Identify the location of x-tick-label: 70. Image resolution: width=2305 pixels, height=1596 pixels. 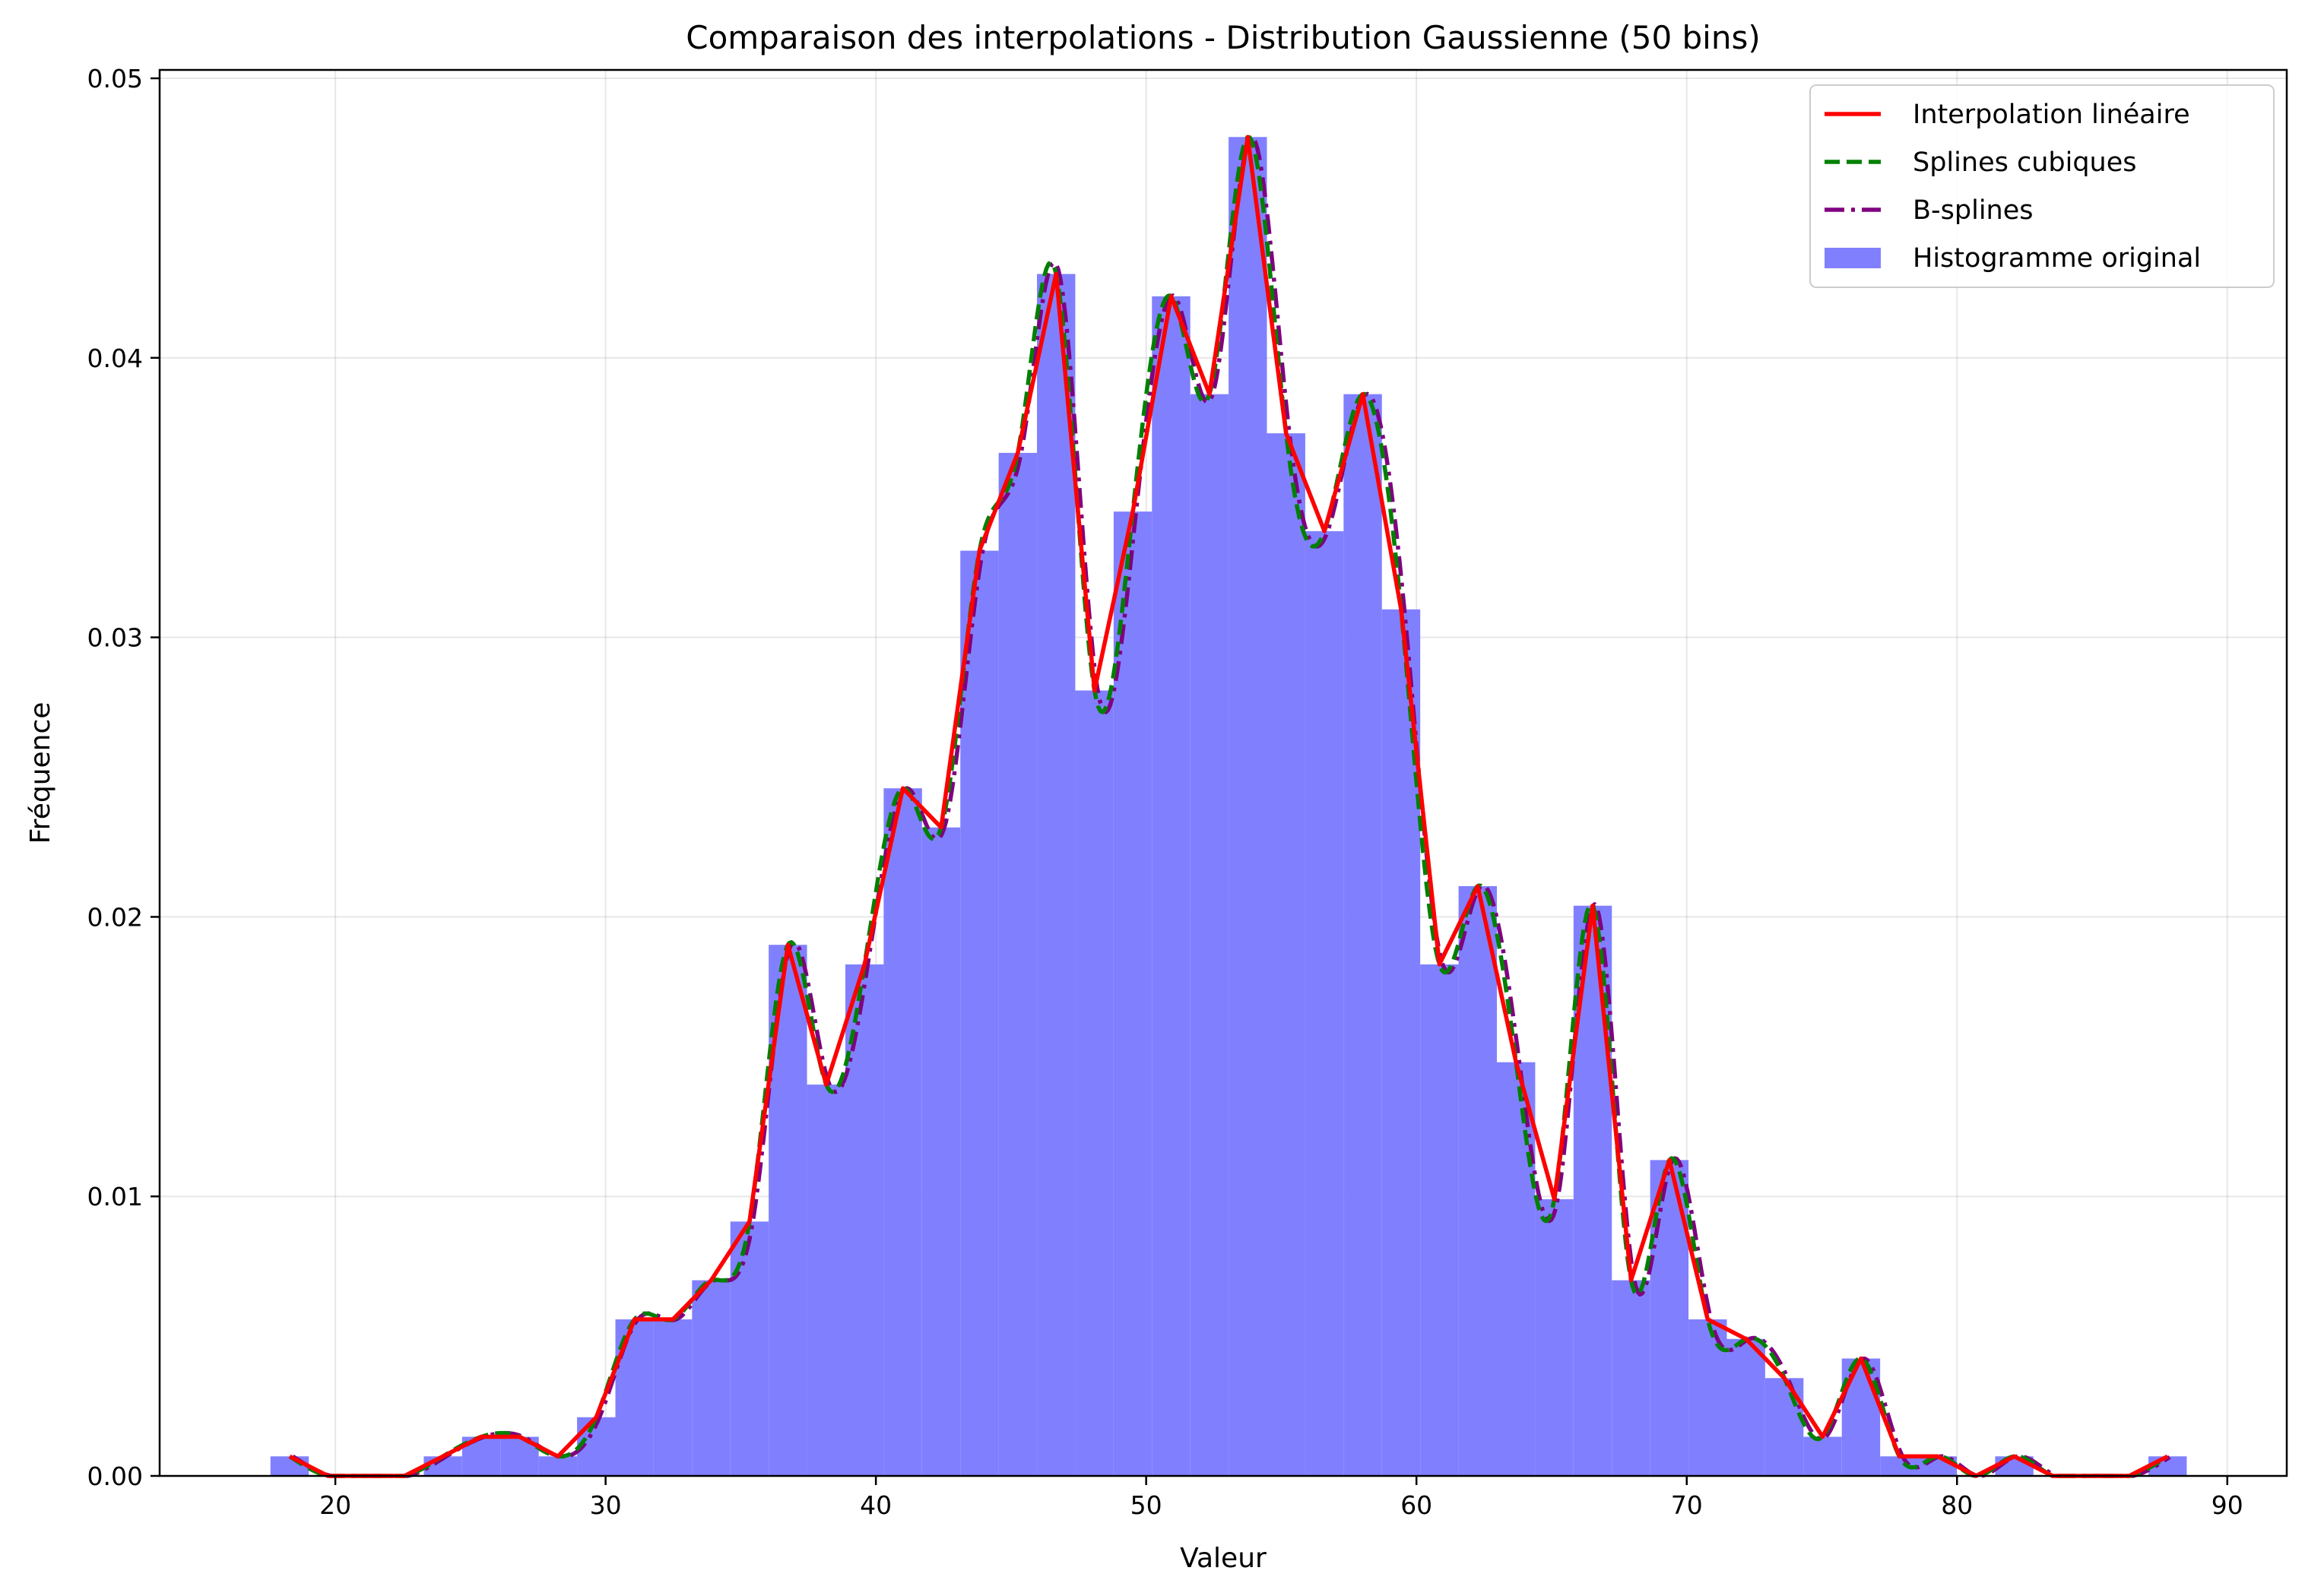
(1687, 1505).